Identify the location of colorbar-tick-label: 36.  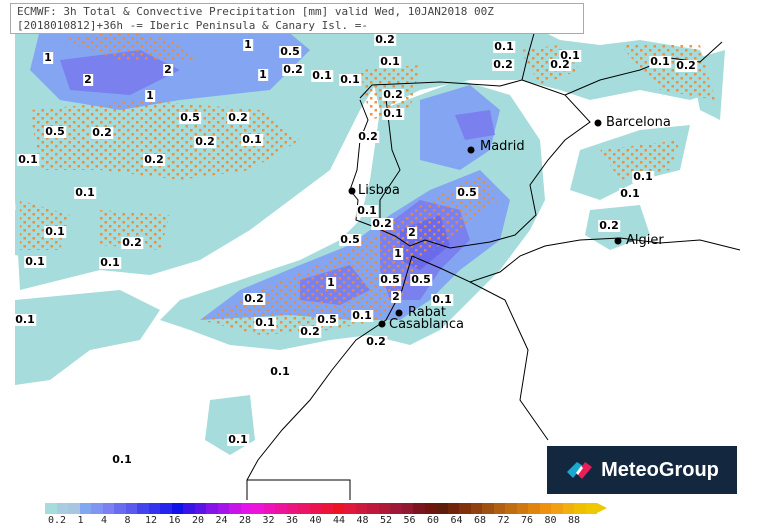
(292, 520).